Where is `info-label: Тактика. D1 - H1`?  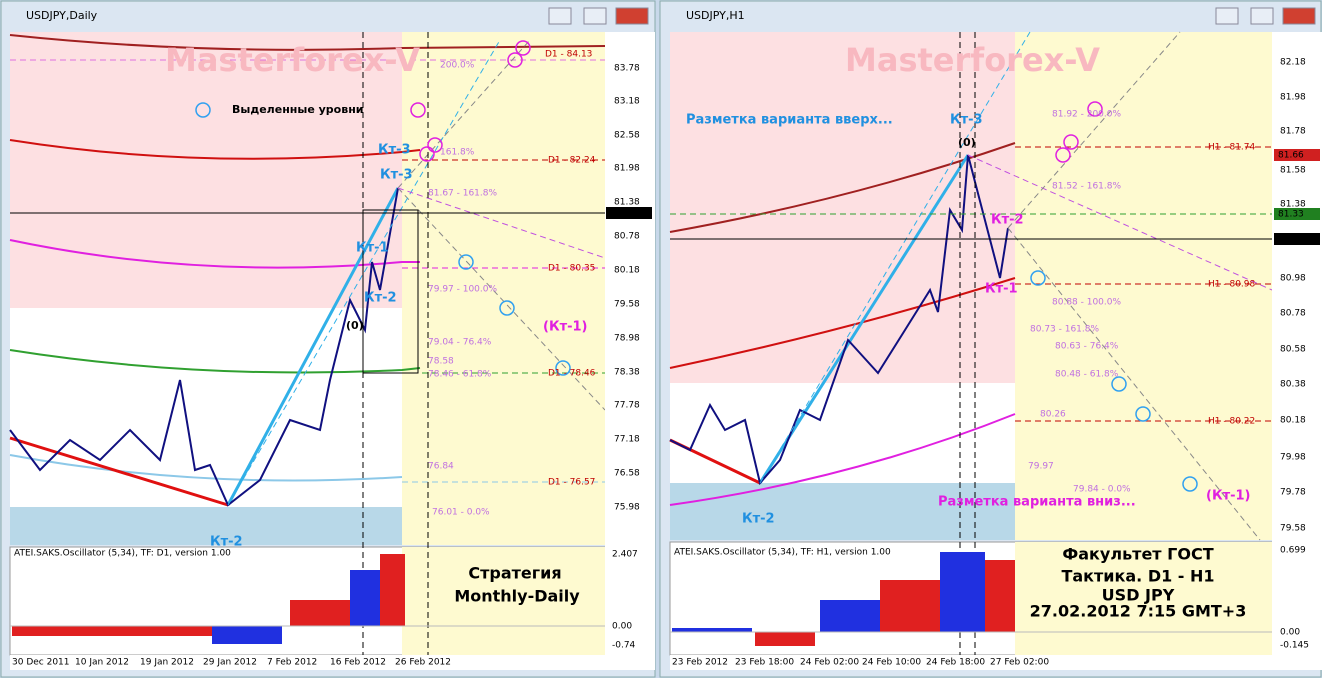 info-label: Тактика. D1 - H1 is located at coordinates (1137, 576).